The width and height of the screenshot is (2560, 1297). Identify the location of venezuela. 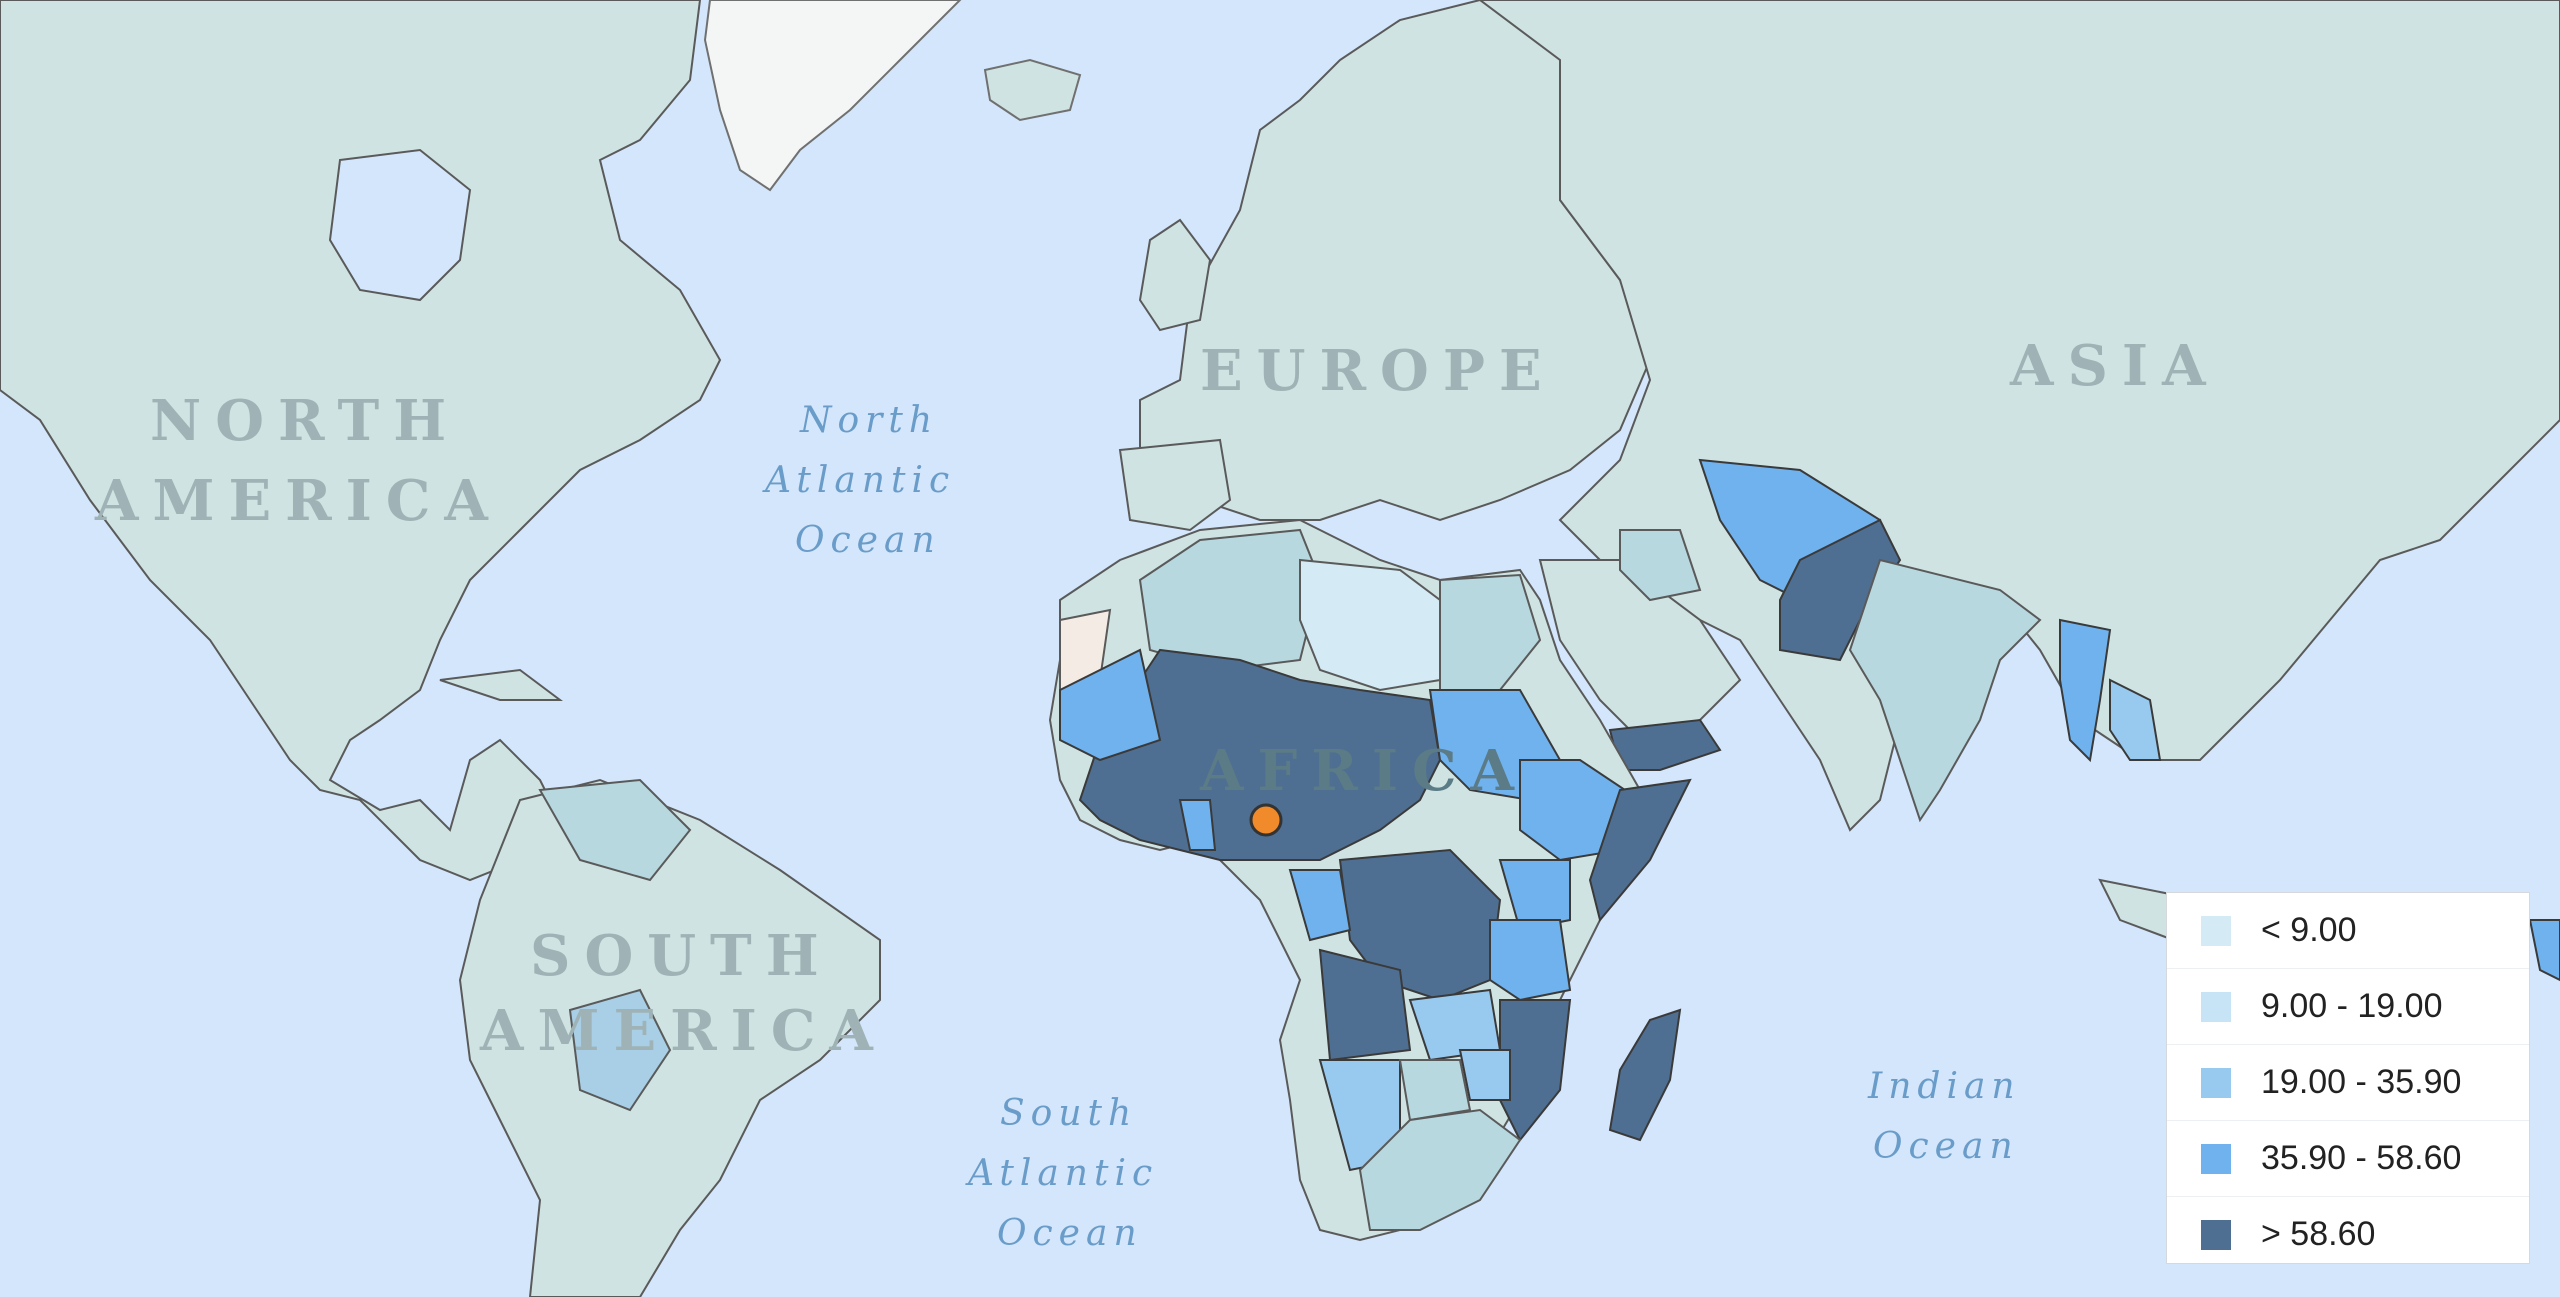
(615, 830).